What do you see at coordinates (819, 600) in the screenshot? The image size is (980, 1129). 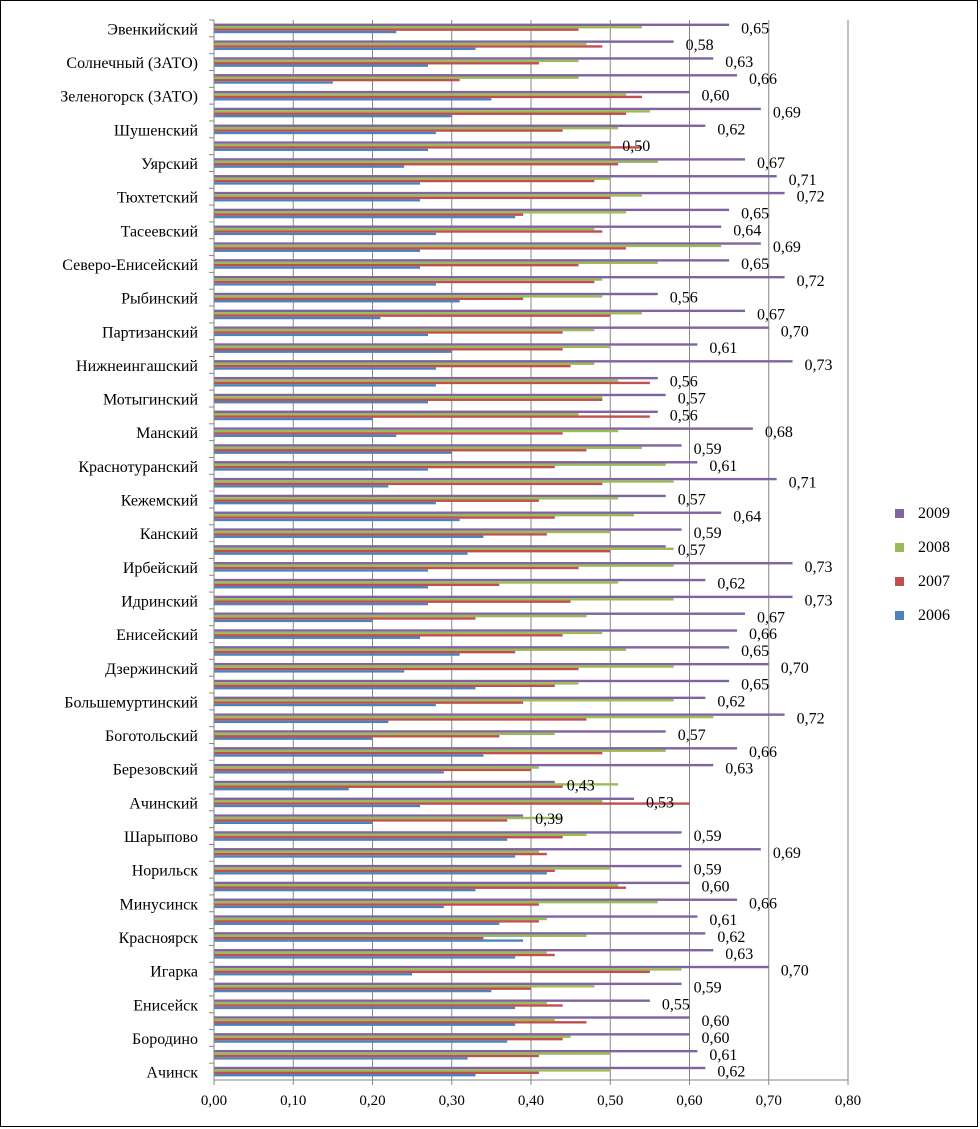 I see `data-label: 0,73` at bounding box center [819, 600].